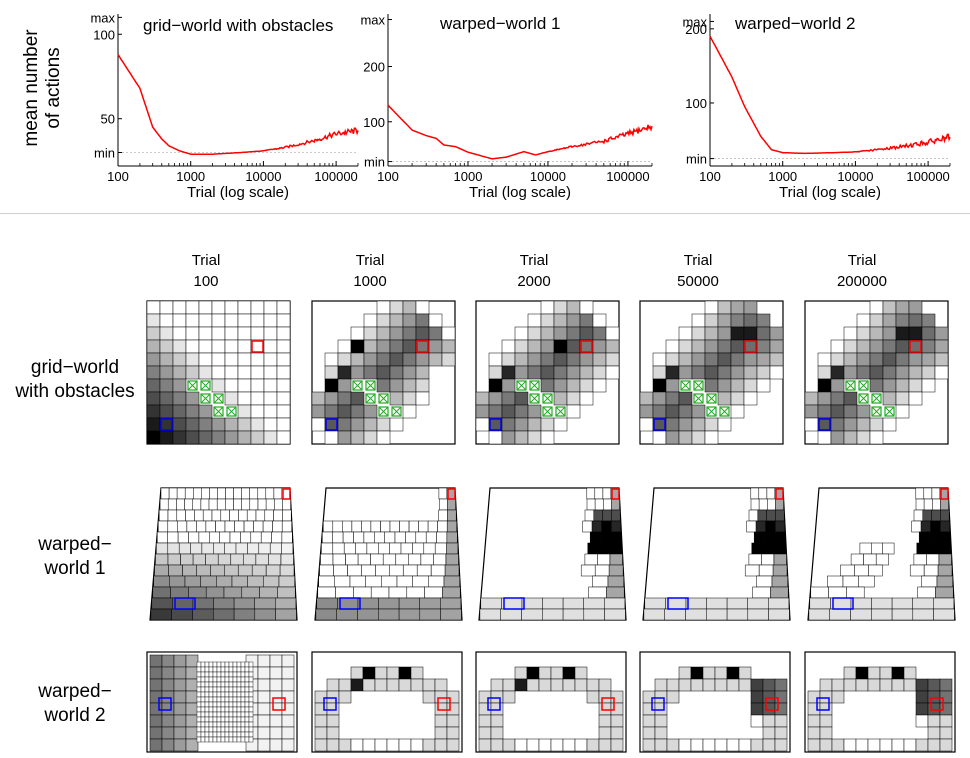  Describe the element at coordinates (374, 67) in the screenshot. I see `y-tick-label: 200` at that location.